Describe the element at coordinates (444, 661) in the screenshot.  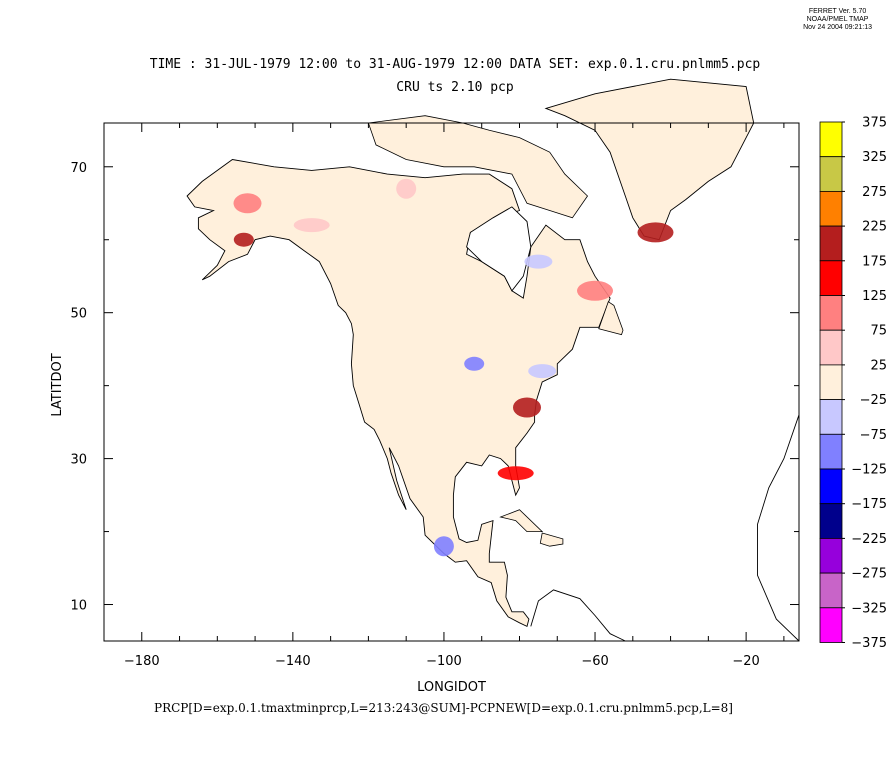
I see `x-tick-label: −100` at that location.